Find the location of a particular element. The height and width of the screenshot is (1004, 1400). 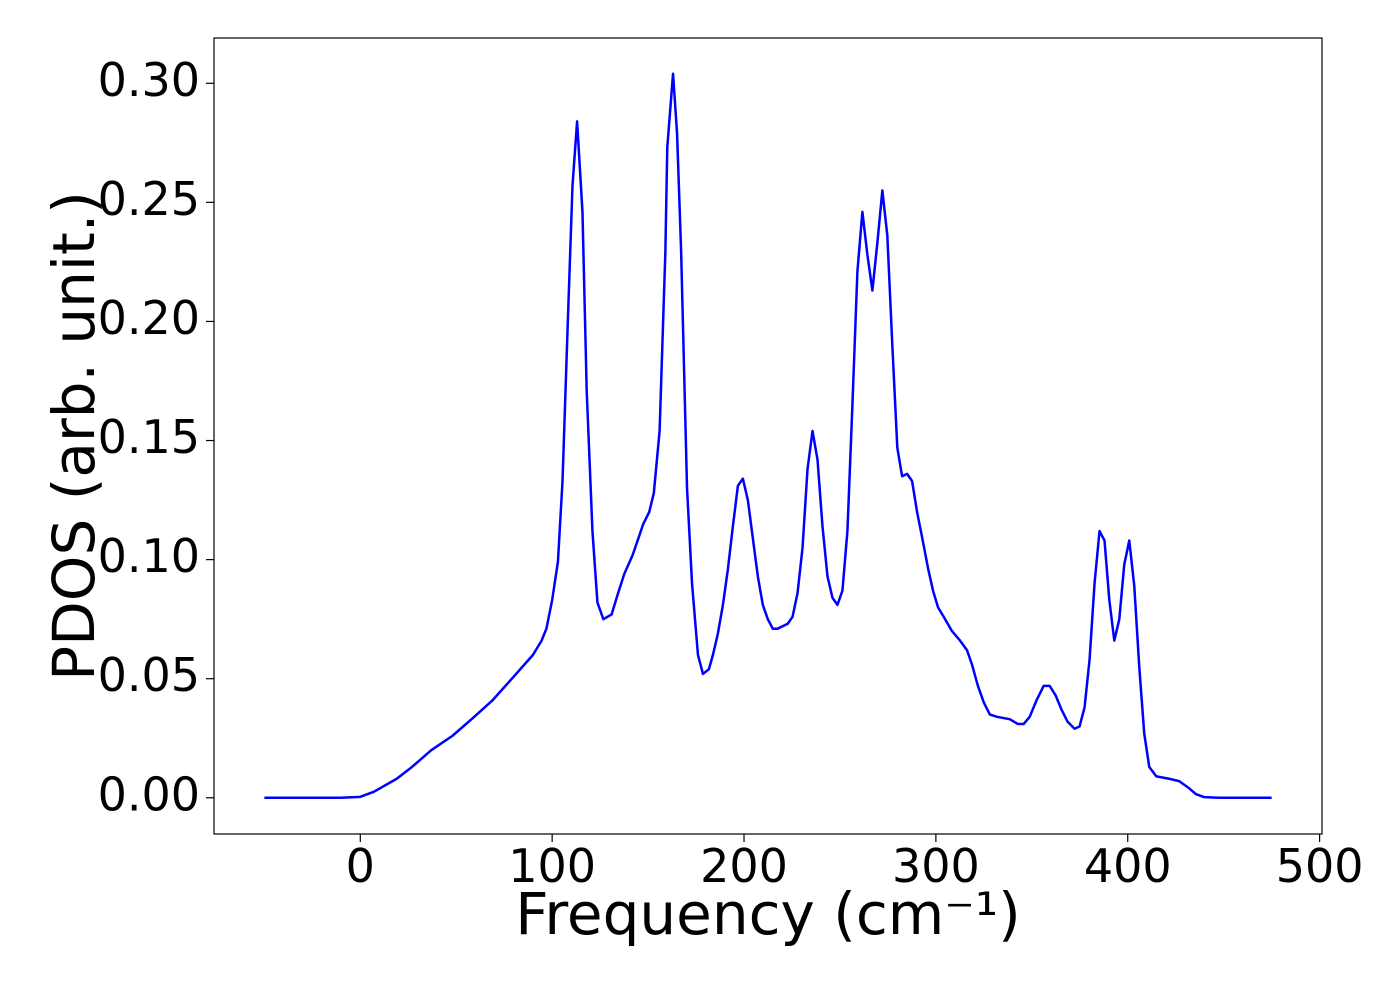

y-tick-label: 0.25 is located at coordinates (149, 199).